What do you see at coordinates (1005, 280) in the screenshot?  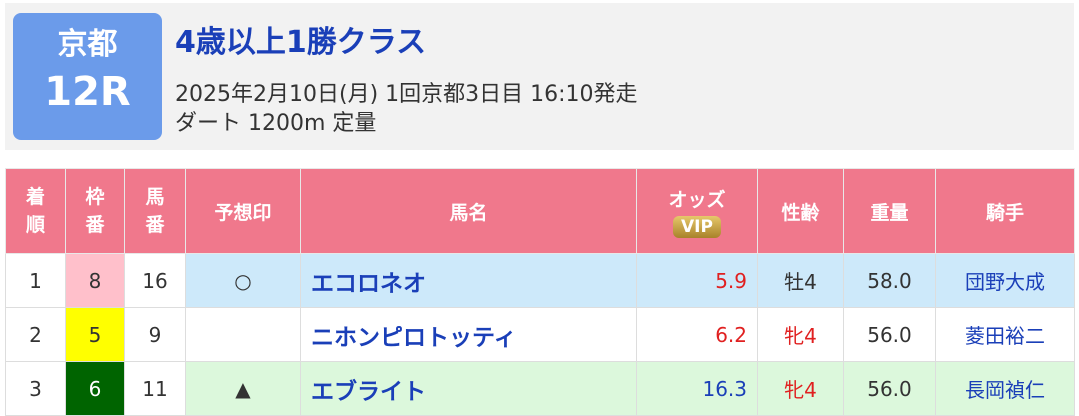 I see `jockey: 団野大成` at bounding box center [1005, 280].